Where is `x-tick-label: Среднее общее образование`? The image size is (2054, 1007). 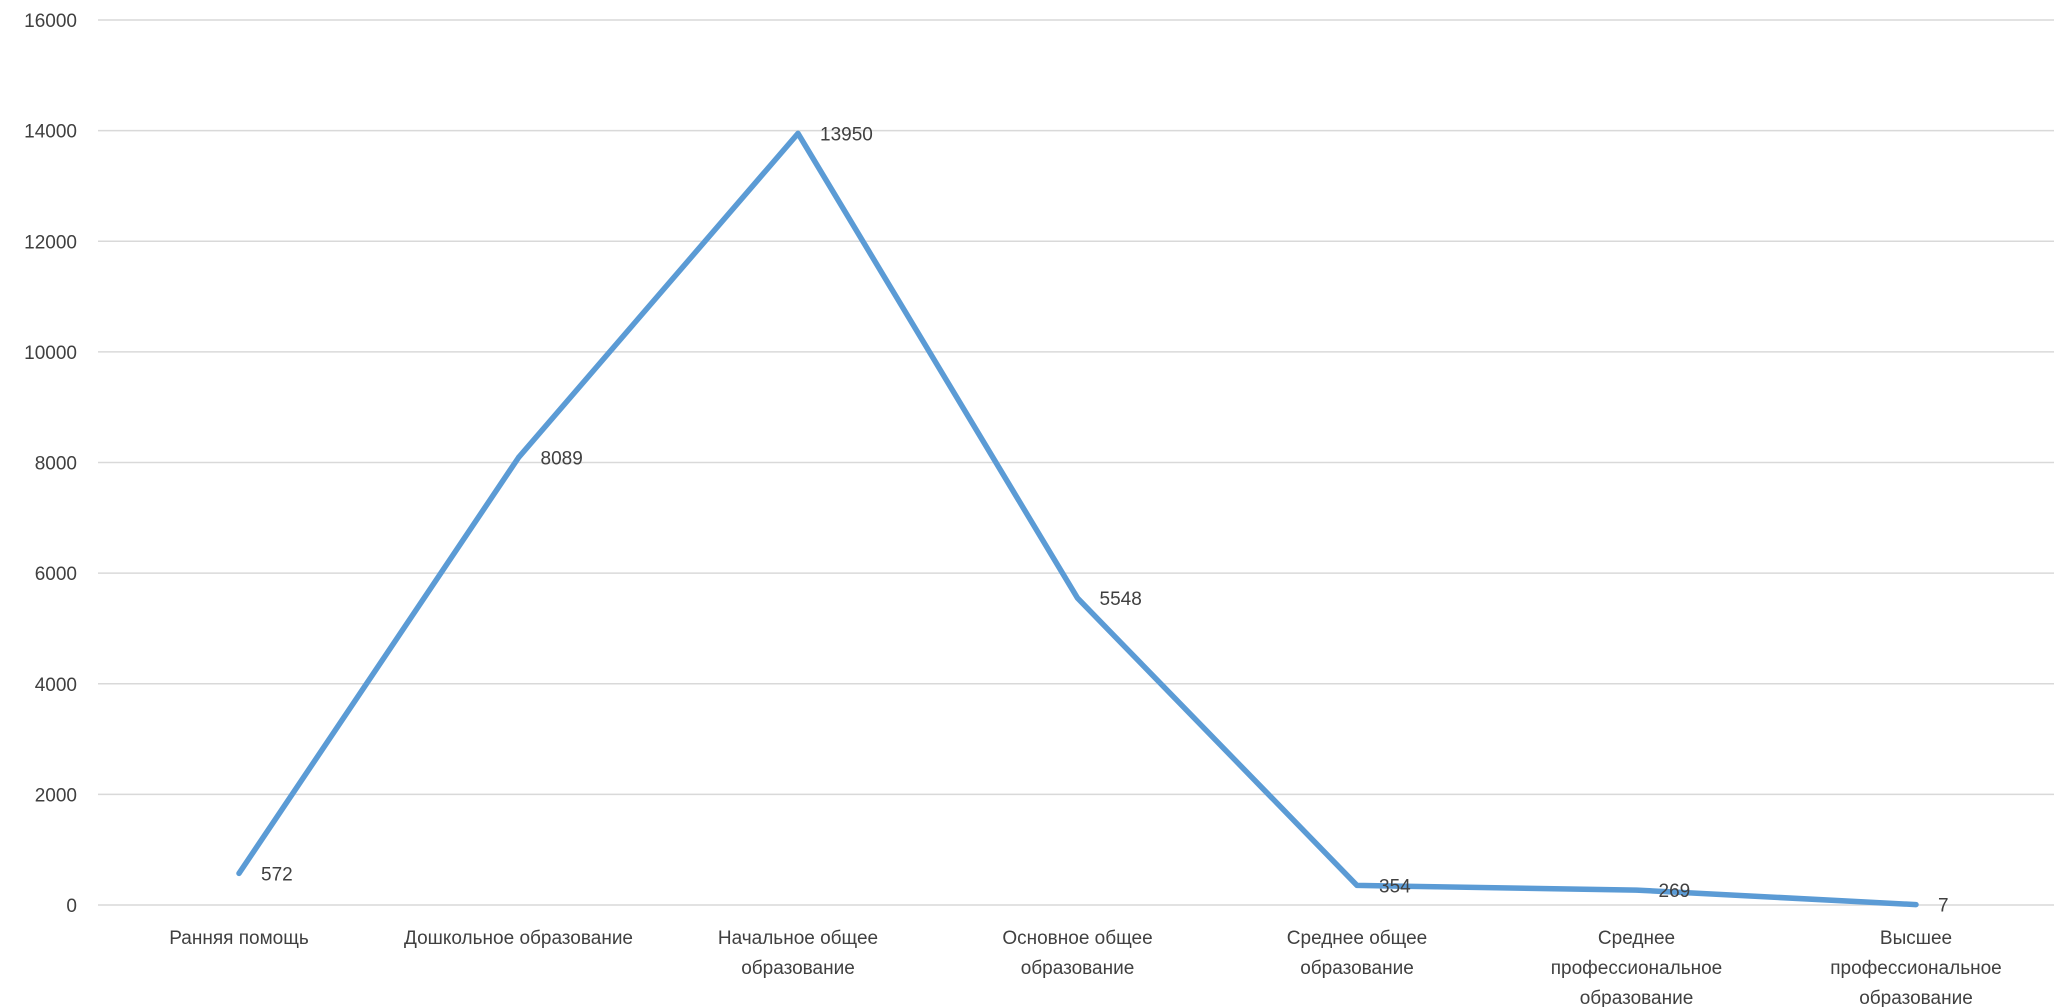
x-tick-label: Среднее общее образование is located at coordinates (1357, 953).